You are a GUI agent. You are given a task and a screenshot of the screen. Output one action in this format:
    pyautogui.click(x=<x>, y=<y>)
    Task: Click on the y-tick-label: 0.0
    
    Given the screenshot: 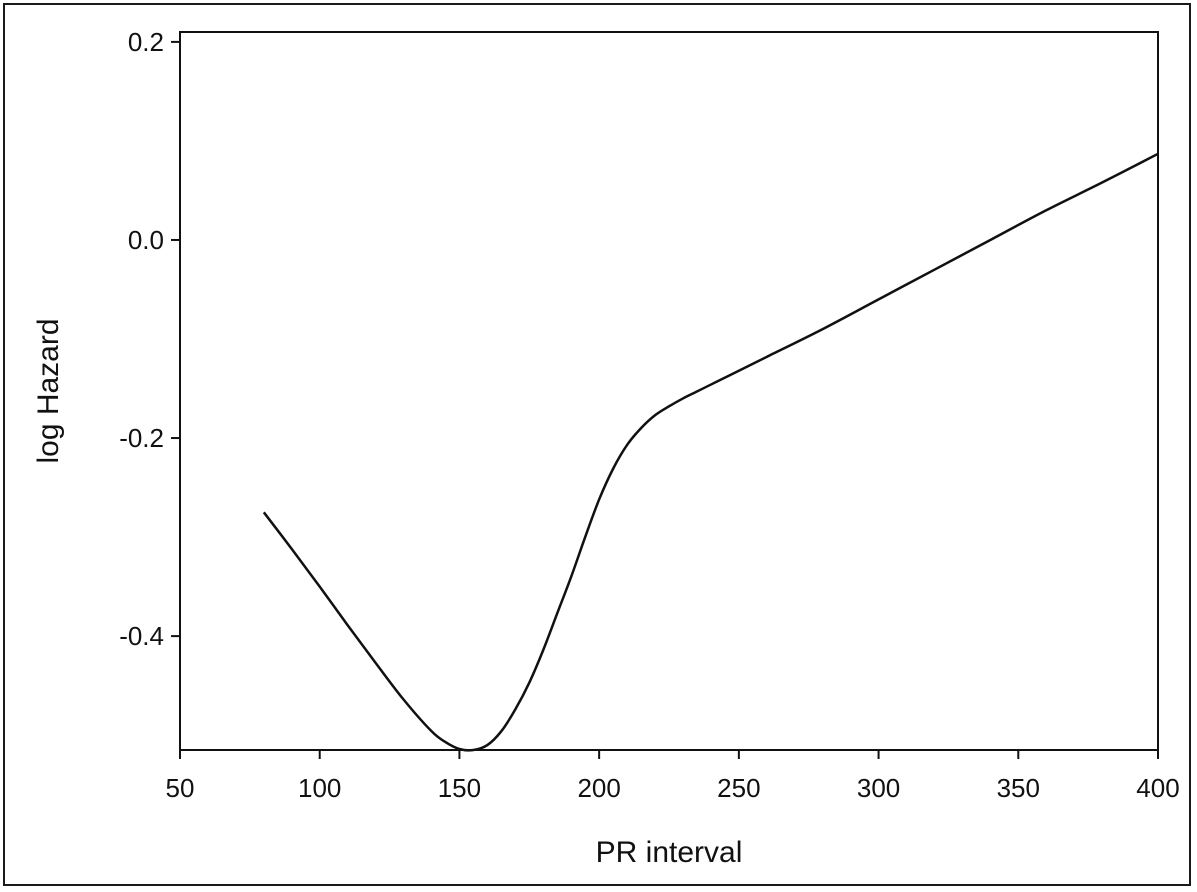 What is the action you would take?
    pyautogui.click(x=146, y=240)
    